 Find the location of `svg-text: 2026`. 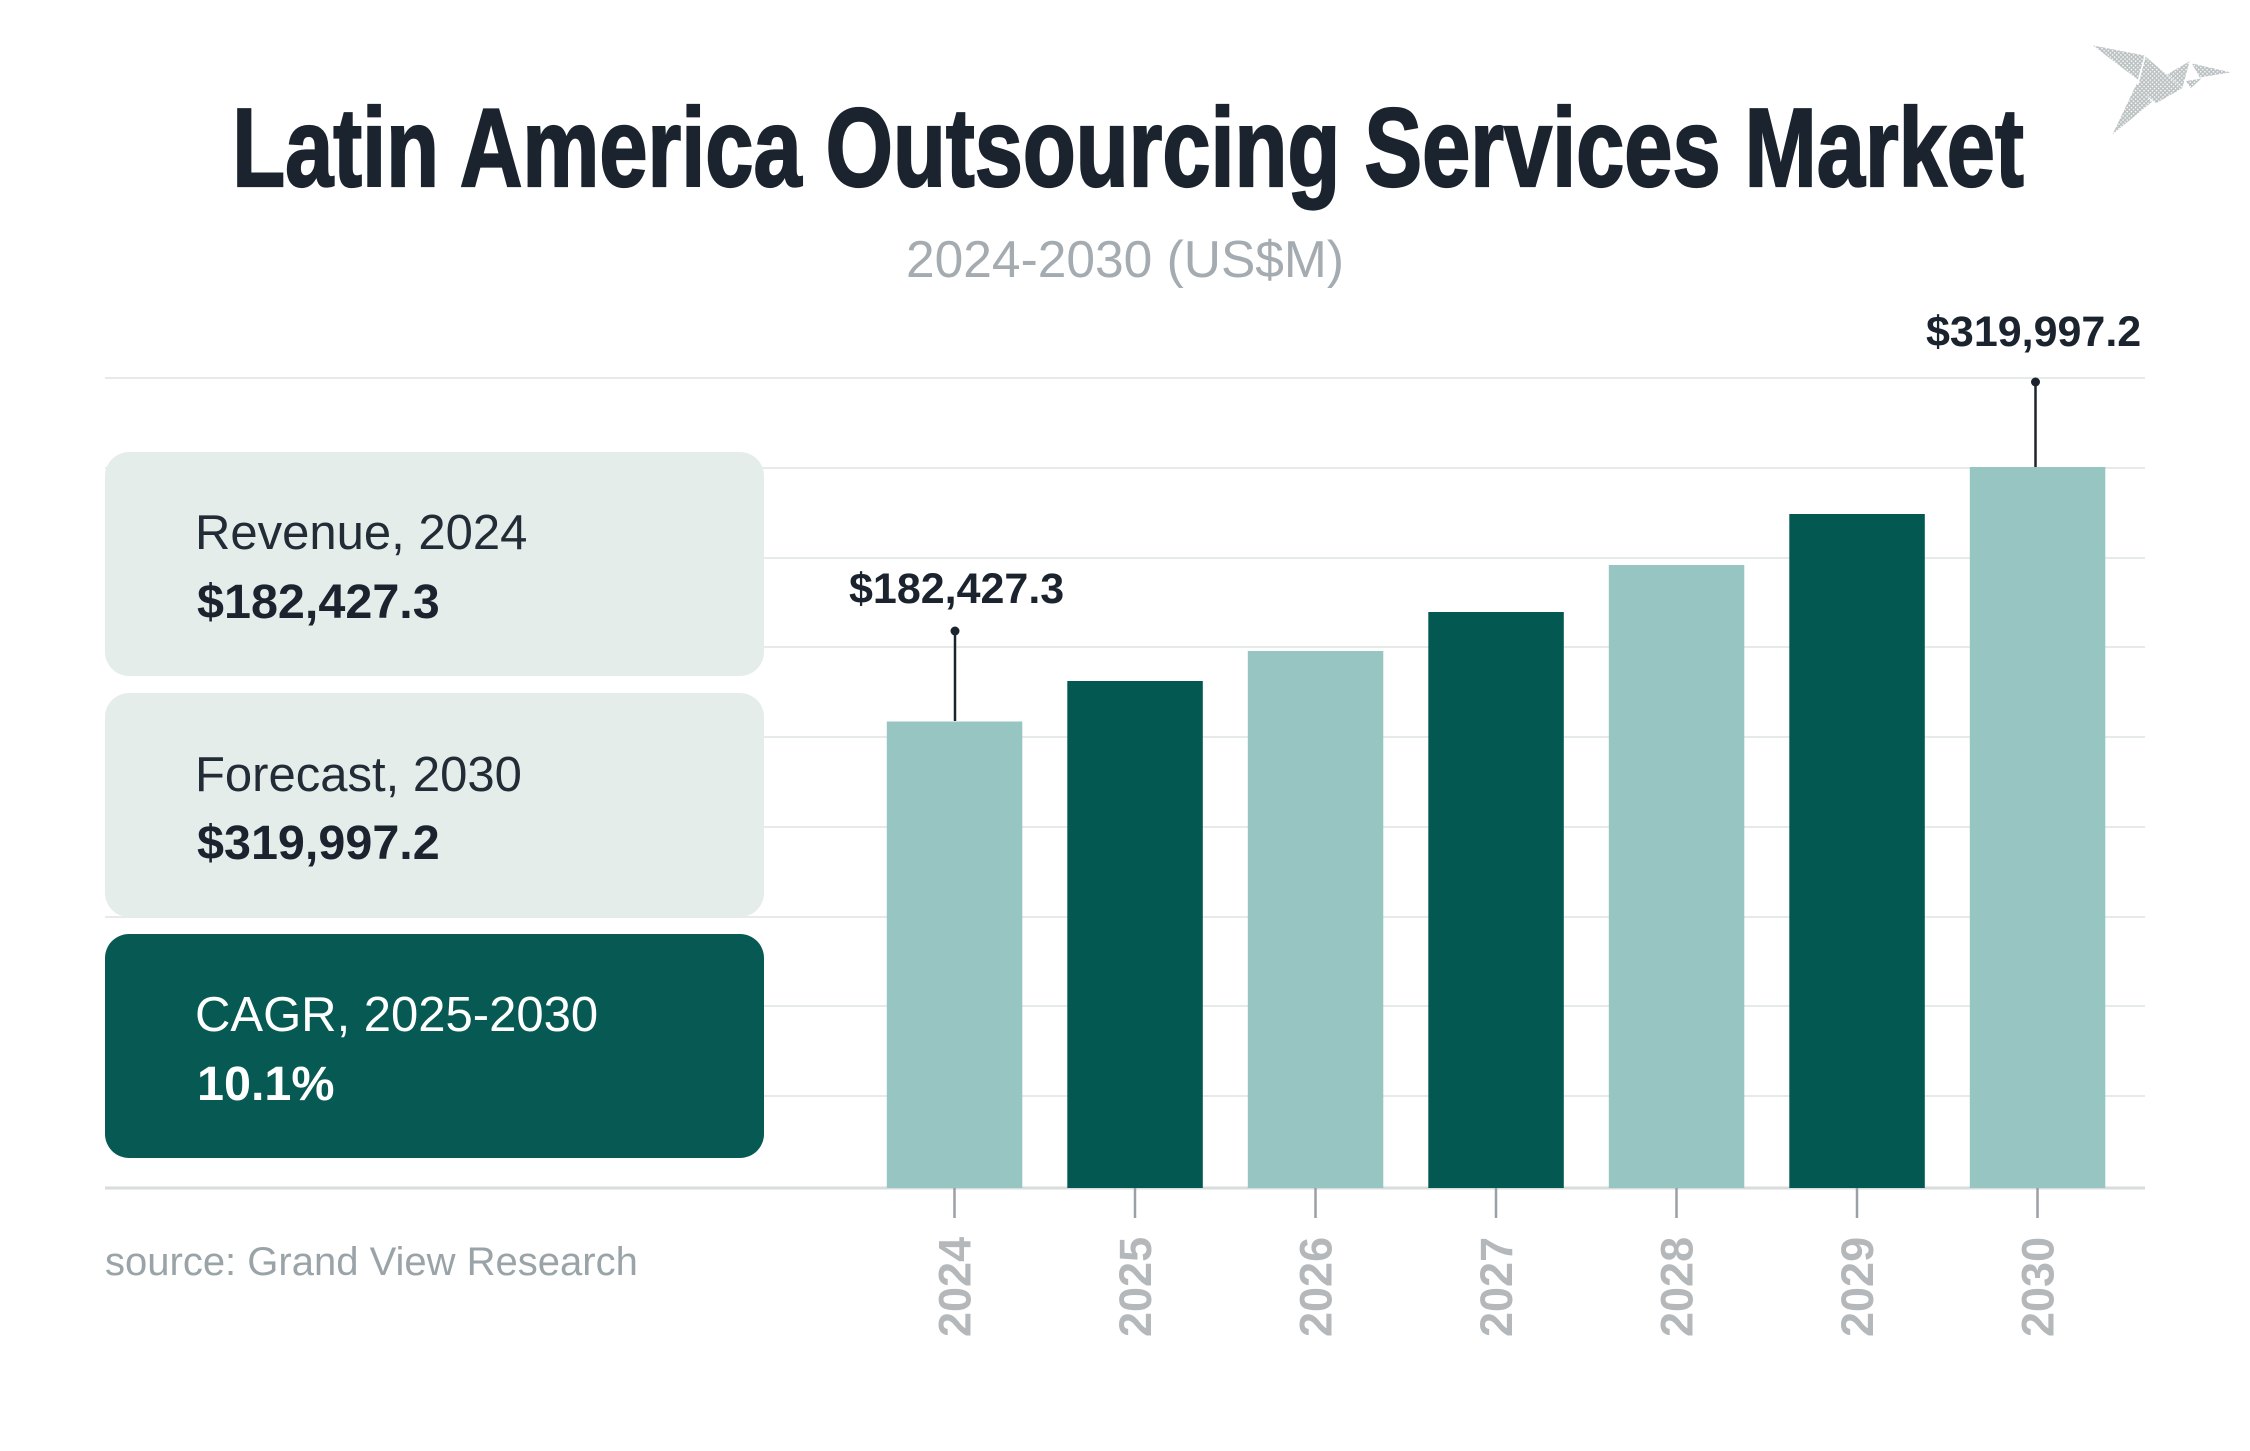

svg-text: 2026 is located at coordinates (1316, 1287).